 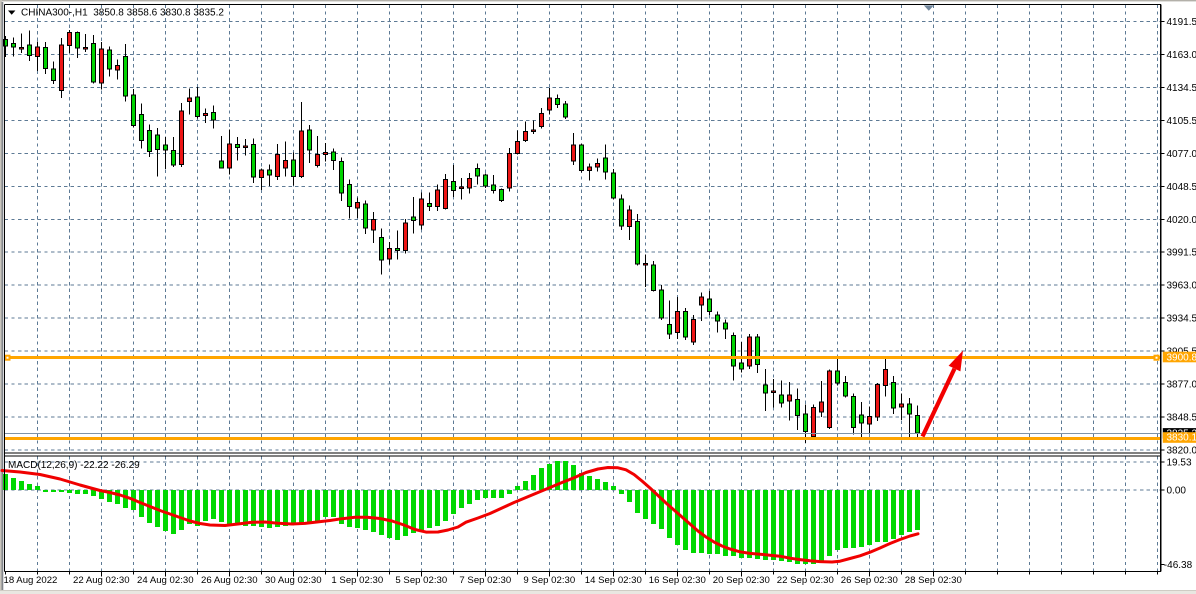 I want to click on svg-text: 4191.5, so click(x=1181, y=22).